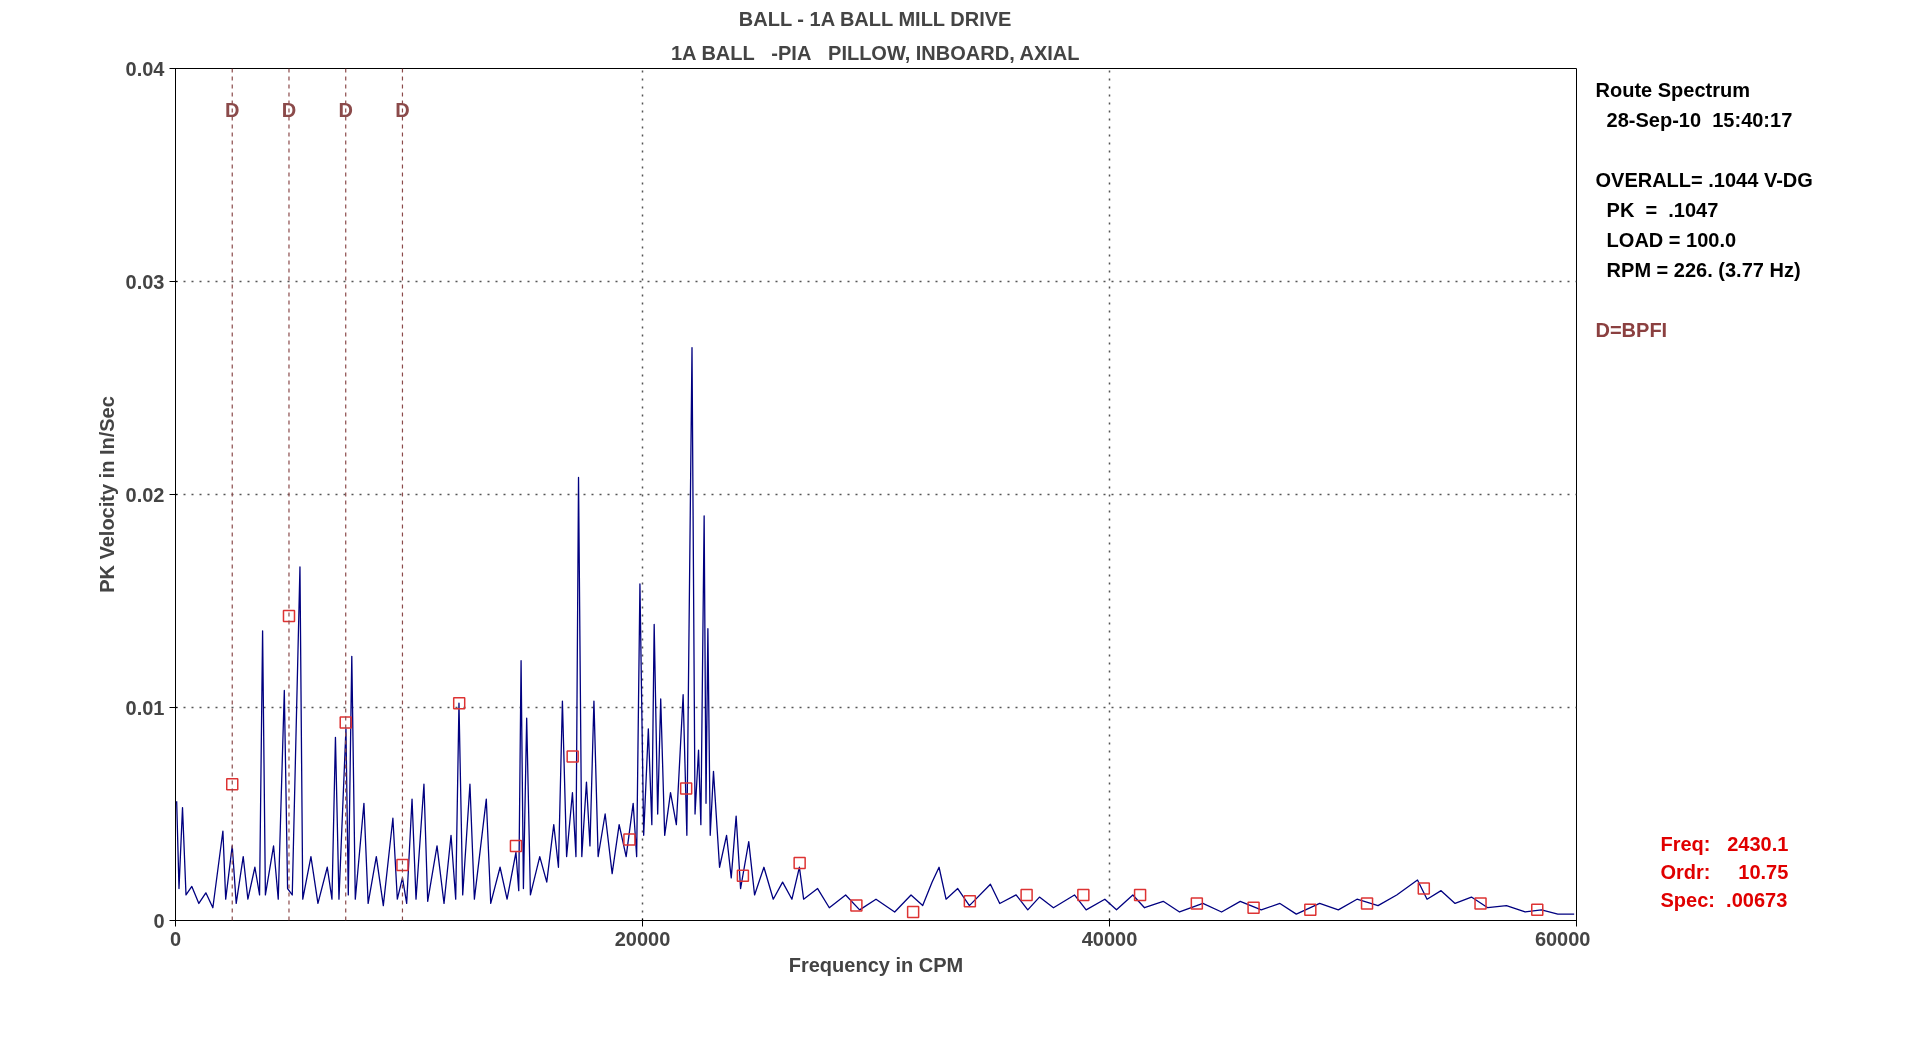 The image size is (1911, 1050). I want to click on chart-title: BALL - 1A BALL MILL DRIVE, so click(875, 18).